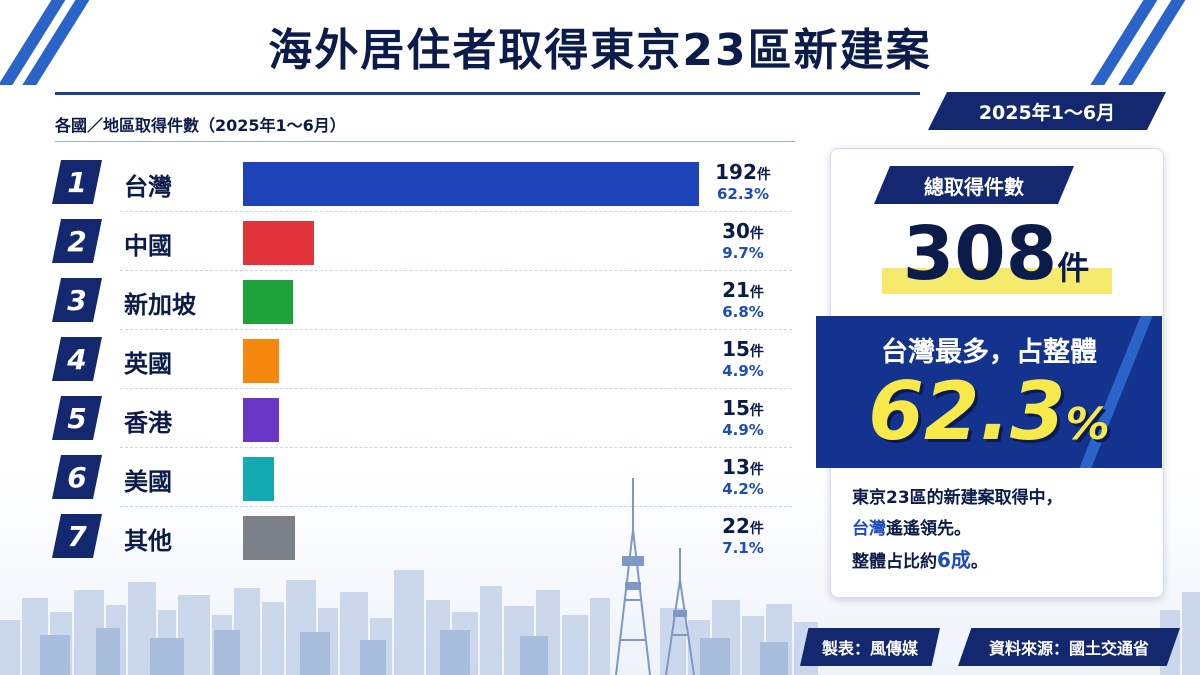 This screenshot has height=675, width=1200. I want to click on category-label: 英國, so click(148, 364).